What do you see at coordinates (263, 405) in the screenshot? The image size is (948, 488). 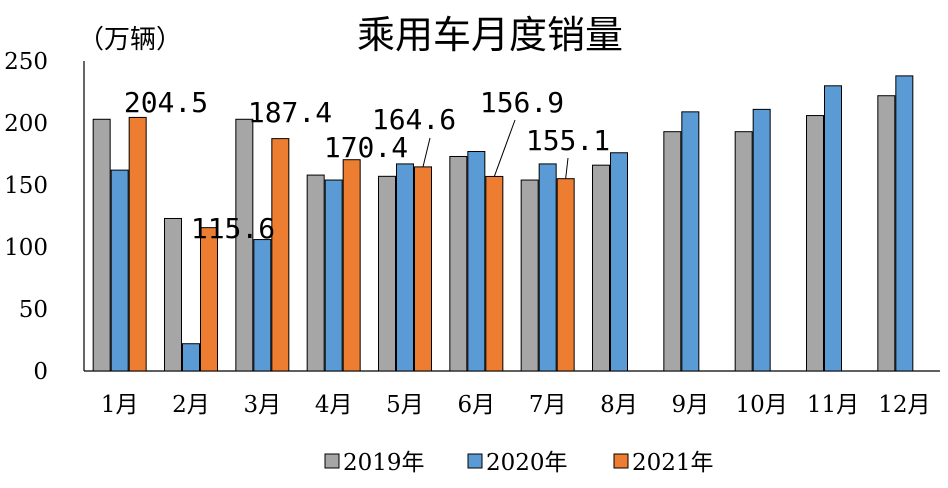 I see `category-label: 3月` at bounding box center [263, 405].